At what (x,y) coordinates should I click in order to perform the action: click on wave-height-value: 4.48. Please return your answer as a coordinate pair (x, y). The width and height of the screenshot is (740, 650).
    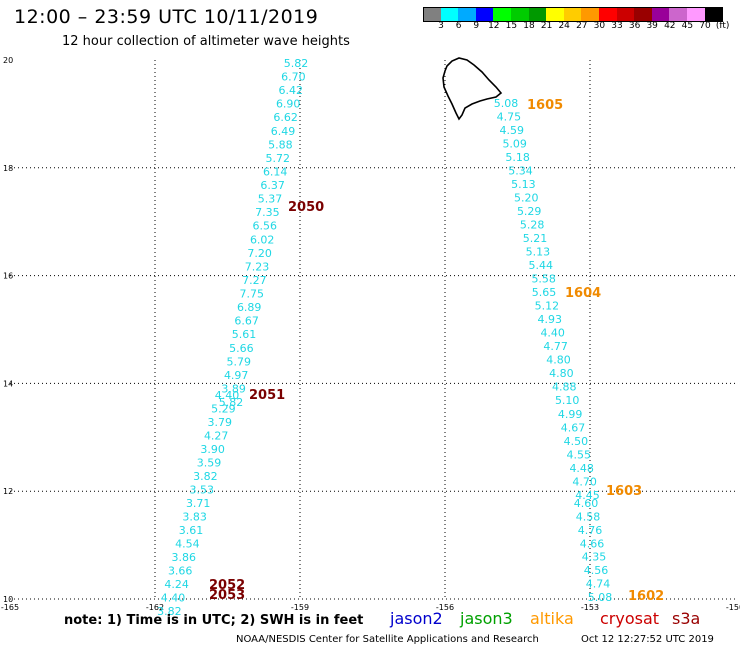
    Looking at the image, I should click on (581, 468).